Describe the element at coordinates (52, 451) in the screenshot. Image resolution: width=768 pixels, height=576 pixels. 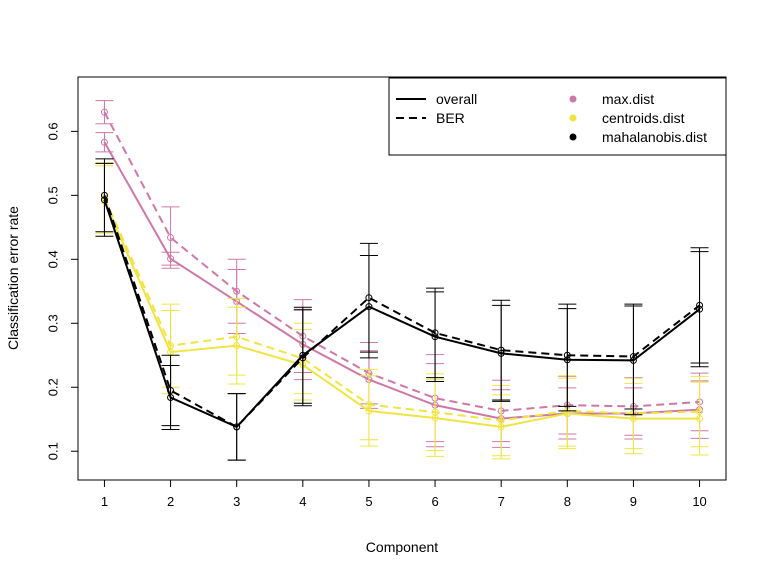
I see `y-tick-label: 0.1` at that location.